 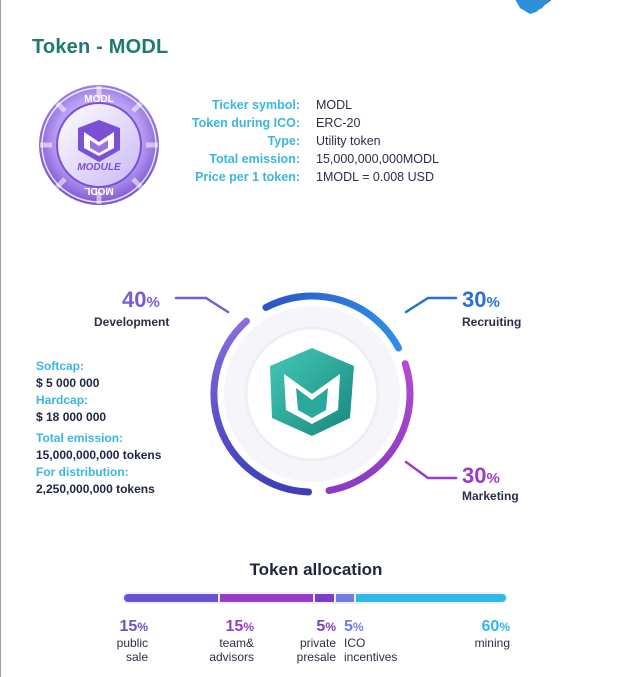 What do you see at coordinates (314, 159) in the screenshot?
I see `info-row-emission: Total emission: 15,000,000,000MODL` at bounding box center [314, 159].